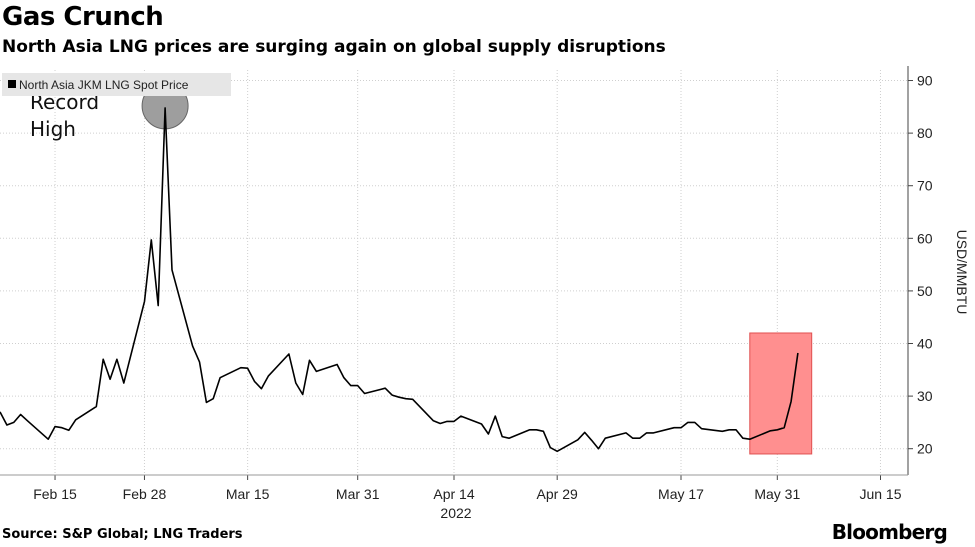 Image resolution: width=975 pixels, height=547 pixels. Describe the element at coordinates (122, 534) in the screenshot. I see `source-note: Source: S&P Global; LNG Traders` at that location.